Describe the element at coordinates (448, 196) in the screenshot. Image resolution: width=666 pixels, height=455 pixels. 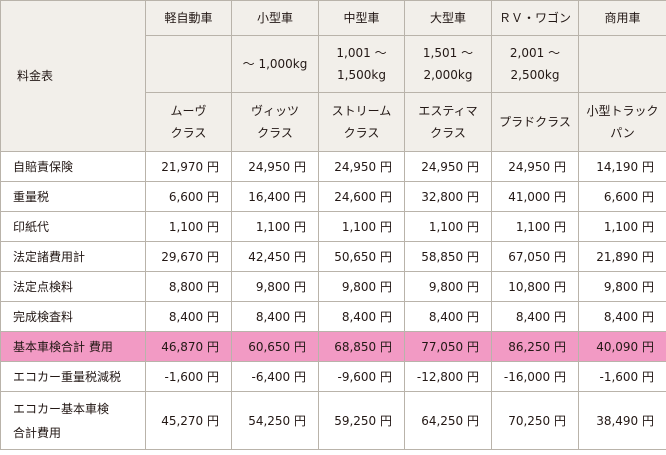
I see `row-value: 32,800 円` at that location.